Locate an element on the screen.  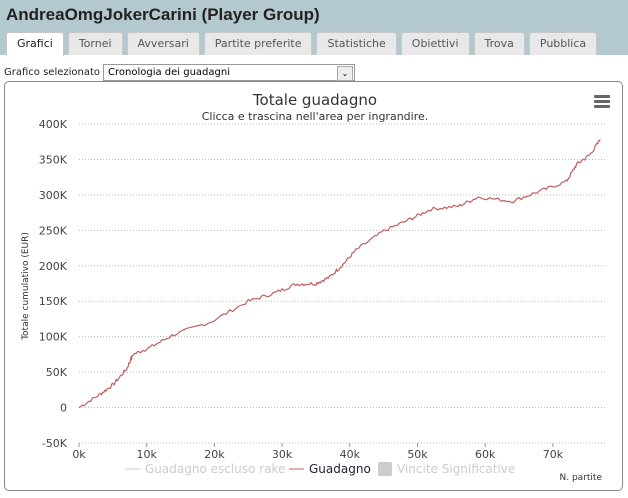
y-axis-label: Totale cumulativo (EUR) is located at coordinates (26, 286).